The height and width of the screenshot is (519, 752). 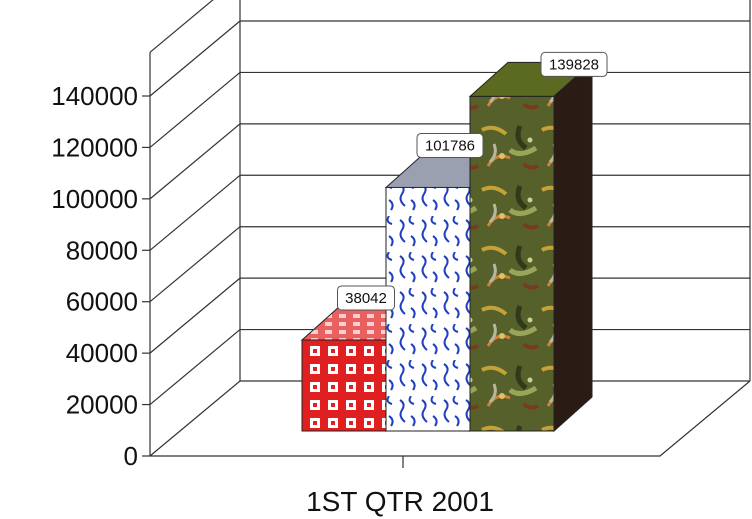 I want to click on y-tick-label-0: 0, so click(x=131, y=456).